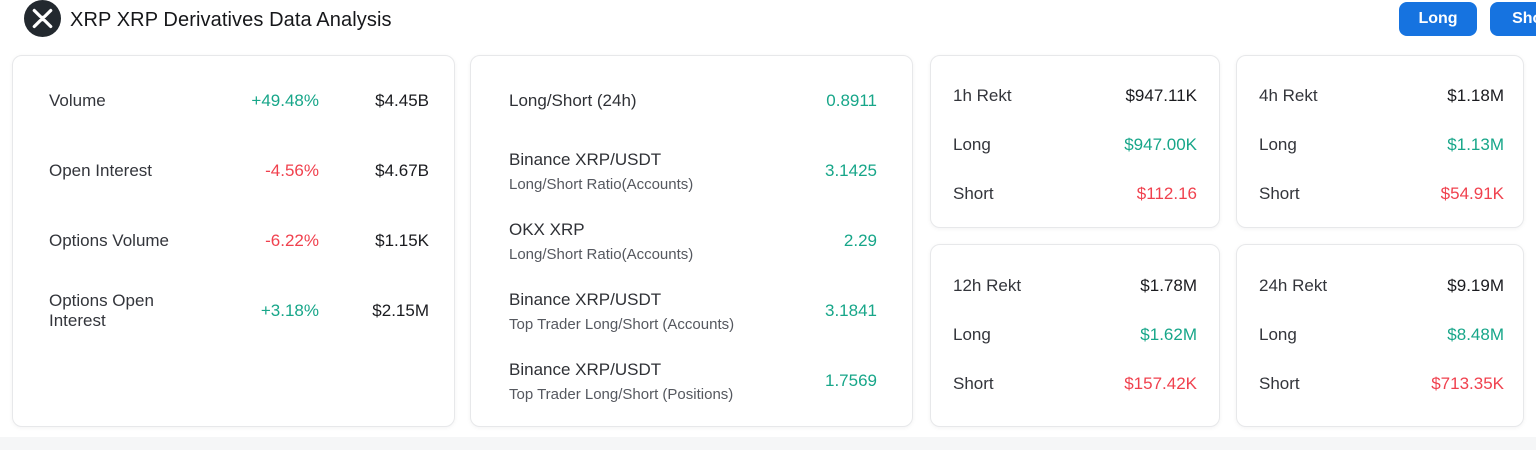 The image size is (1536, 450). What do you see at coordinates (621, 394) in the screenshot?
I see `ratio-sublabel: Top Trader Long/Short (Positions)` at bounding box center [621, 394].